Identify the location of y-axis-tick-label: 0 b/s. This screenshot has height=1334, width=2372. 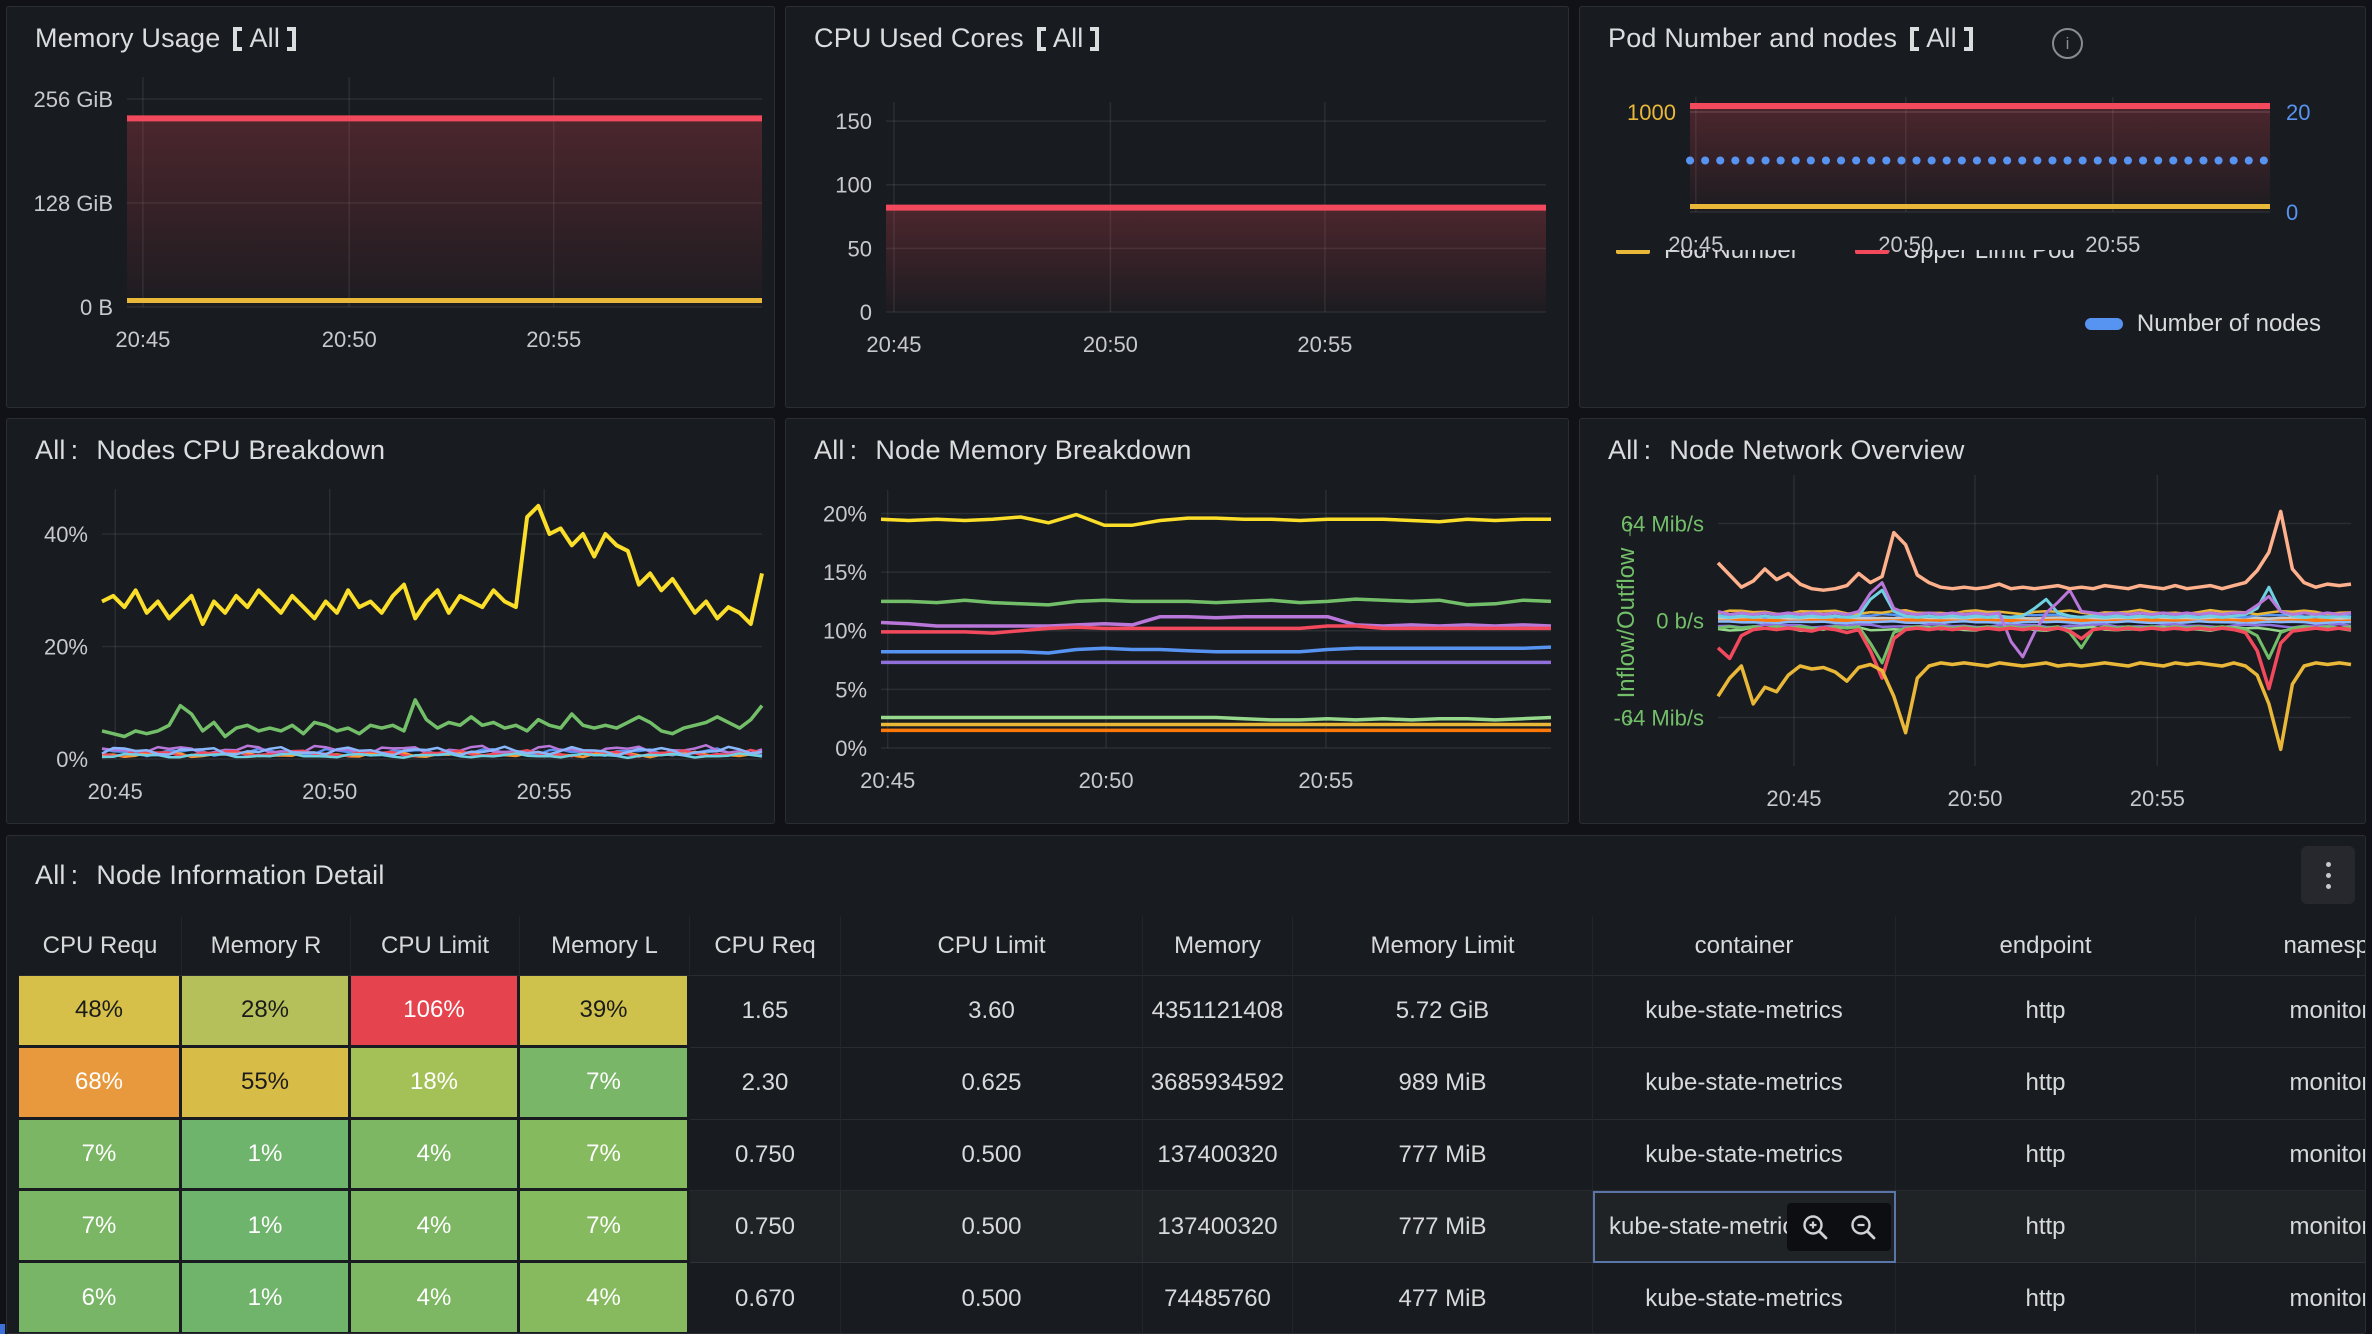
(1680, 621).